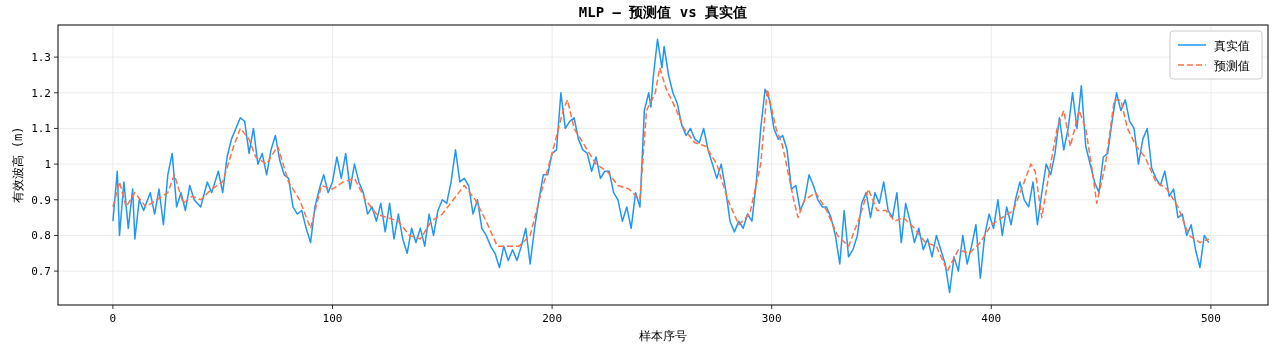 This screenshot has height=347, width=1280. What do you see at coordinates (41, 200) in the screenshot?
I see `y-tick-label: 0.9` at bounding box center [41, 200].